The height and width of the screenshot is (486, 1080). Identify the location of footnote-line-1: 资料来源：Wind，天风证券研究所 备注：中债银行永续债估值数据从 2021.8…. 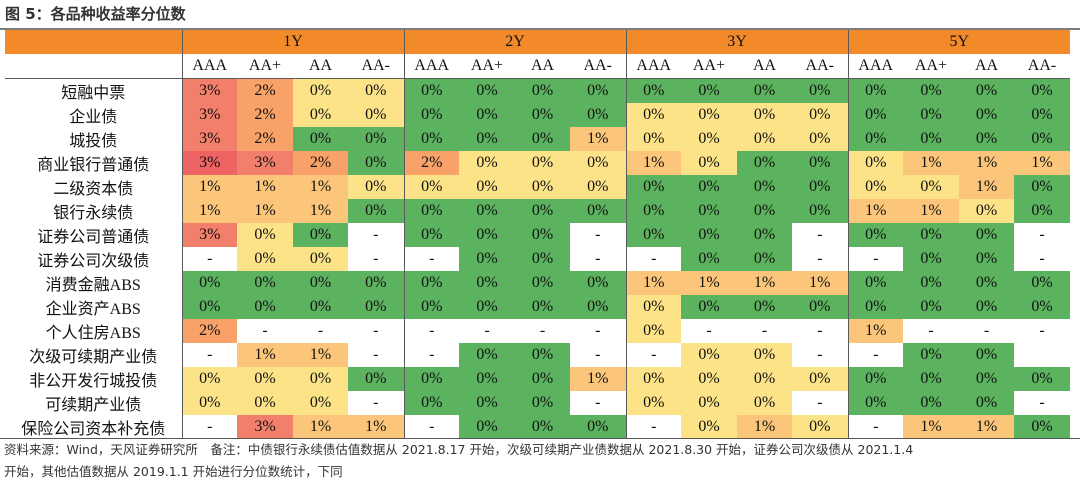
(459, 449).